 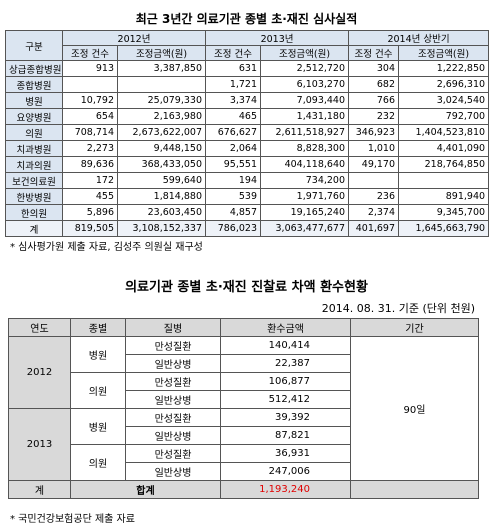 What do you see at coordinates (145, 489) in the screenshot?
I see `total-label: 합계` at bounding box center [145, 489].